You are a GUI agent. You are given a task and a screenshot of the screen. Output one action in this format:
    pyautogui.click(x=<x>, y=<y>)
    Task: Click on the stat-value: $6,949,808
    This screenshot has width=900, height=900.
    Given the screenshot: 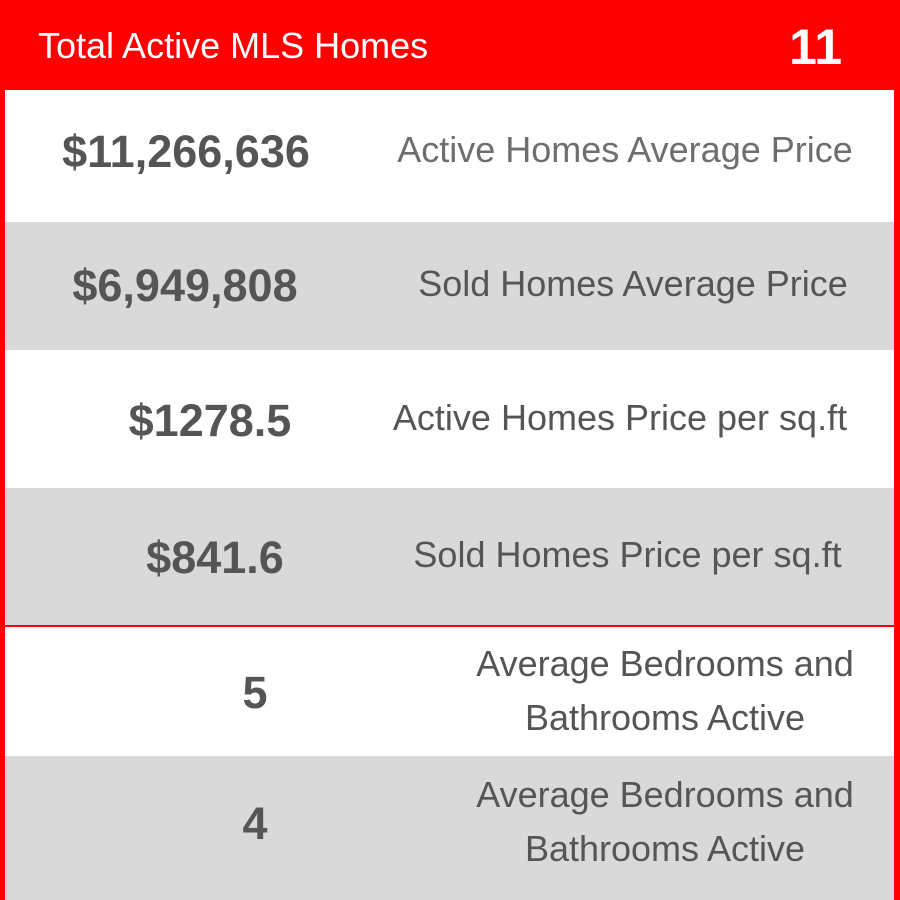 What is the action you would take?
    pyautogui.click(x=185, y=285)
    